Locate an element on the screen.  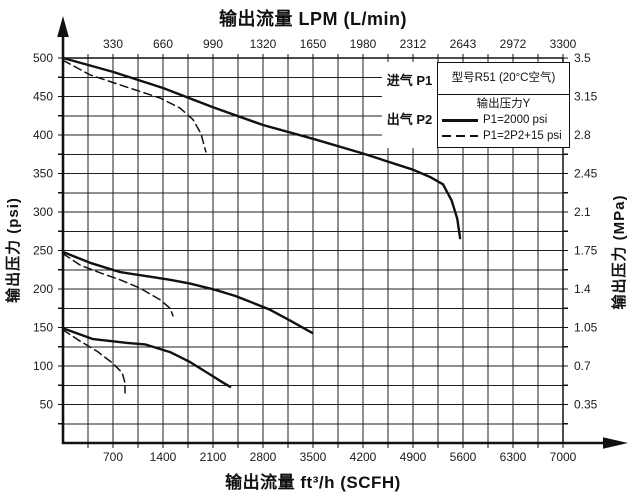
y-tick-label-right: 3.15 is located at coordinates (586, 97).